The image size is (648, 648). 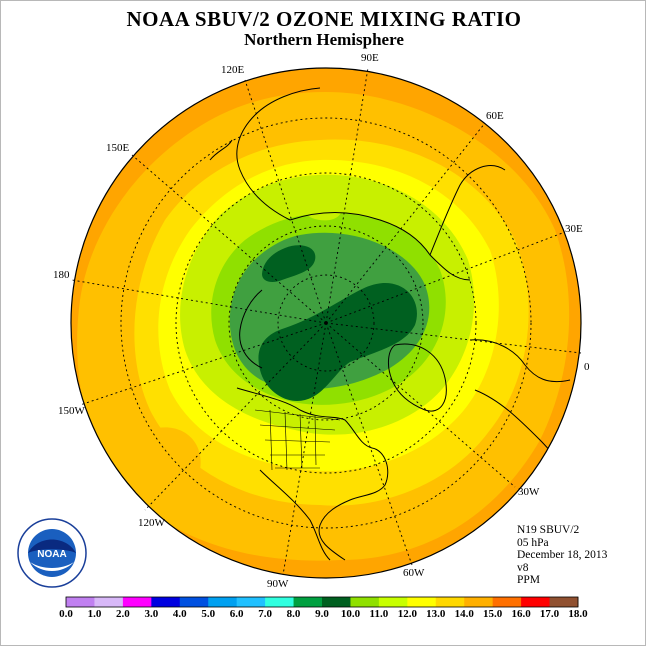 I want to click on lon-label-90e: 90E, so click(x=370, y=58).